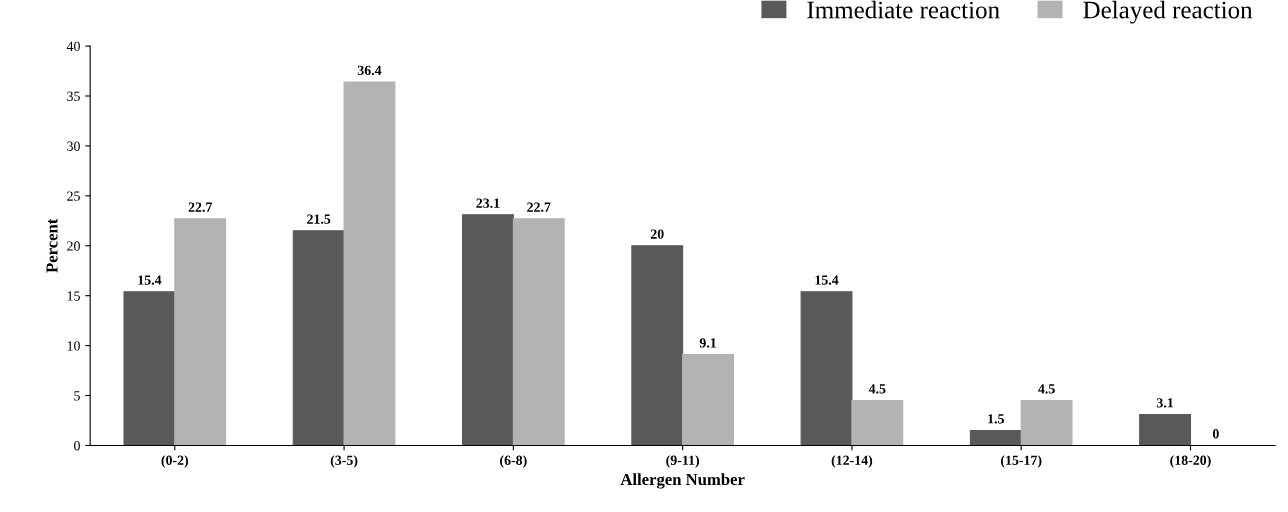  What do you see at coordinates (1190, 461) in the screenshot?
I see `x-tick-label: (18-20)` at bounding box center [1190, 461].